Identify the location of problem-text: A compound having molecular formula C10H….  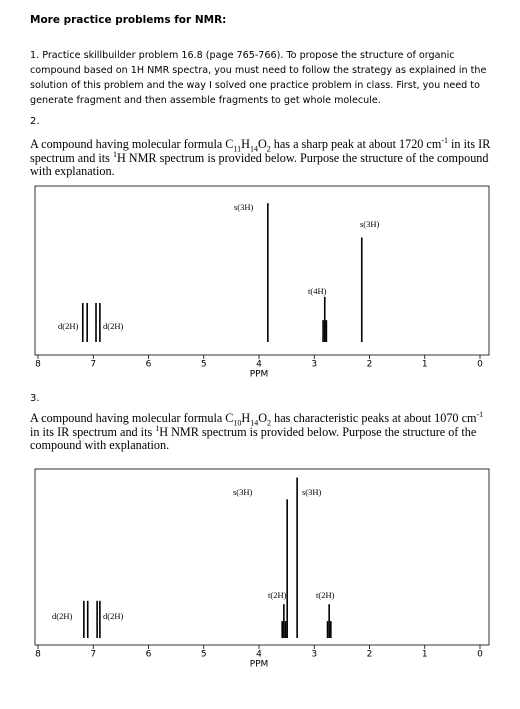
(261, 431).